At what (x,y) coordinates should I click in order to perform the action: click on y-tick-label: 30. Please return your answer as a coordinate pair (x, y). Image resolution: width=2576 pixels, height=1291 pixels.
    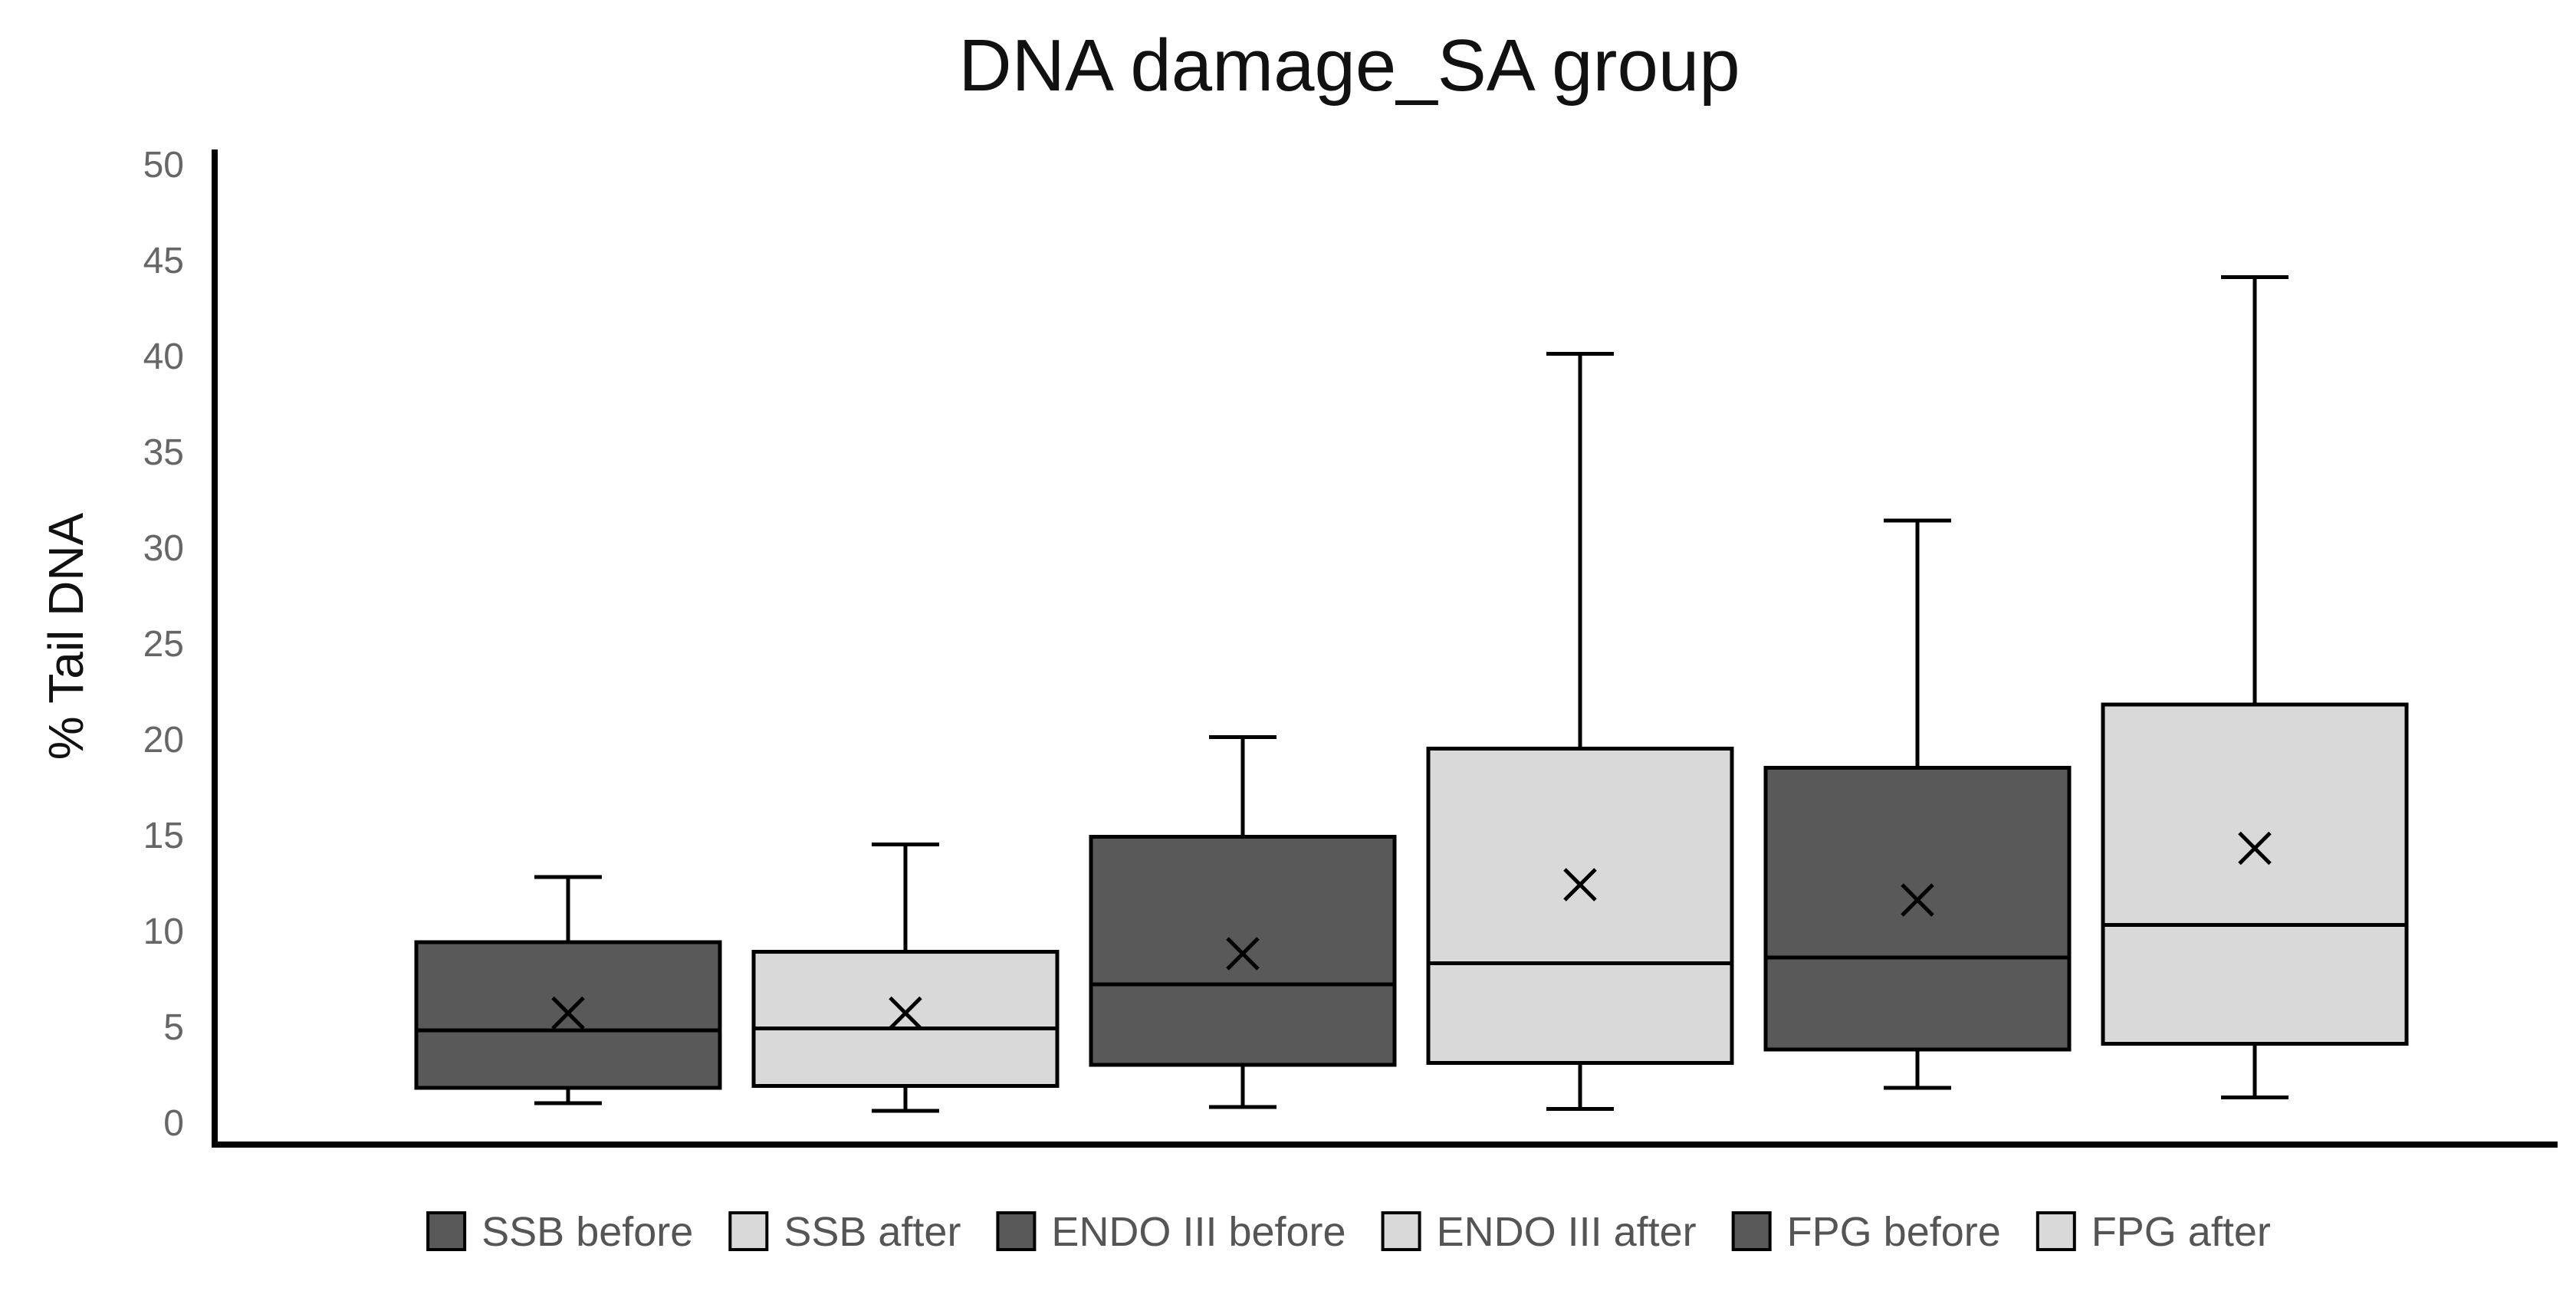
    Looking at the image, I should click on (164, 548).